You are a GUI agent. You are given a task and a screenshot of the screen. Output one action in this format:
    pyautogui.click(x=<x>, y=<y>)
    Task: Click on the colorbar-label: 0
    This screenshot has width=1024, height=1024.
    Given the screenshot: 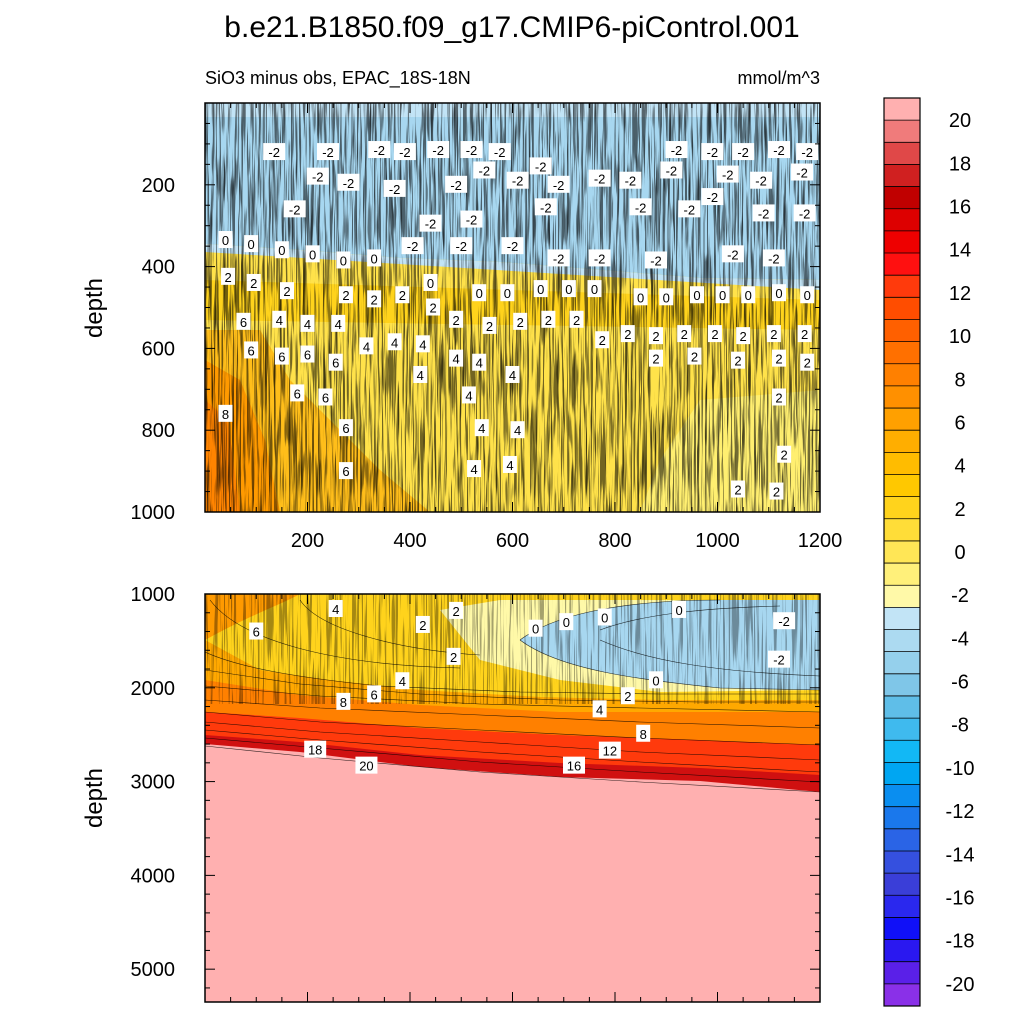 What is the action you would take?
    pyautogui.click(x=959, y=553)
    